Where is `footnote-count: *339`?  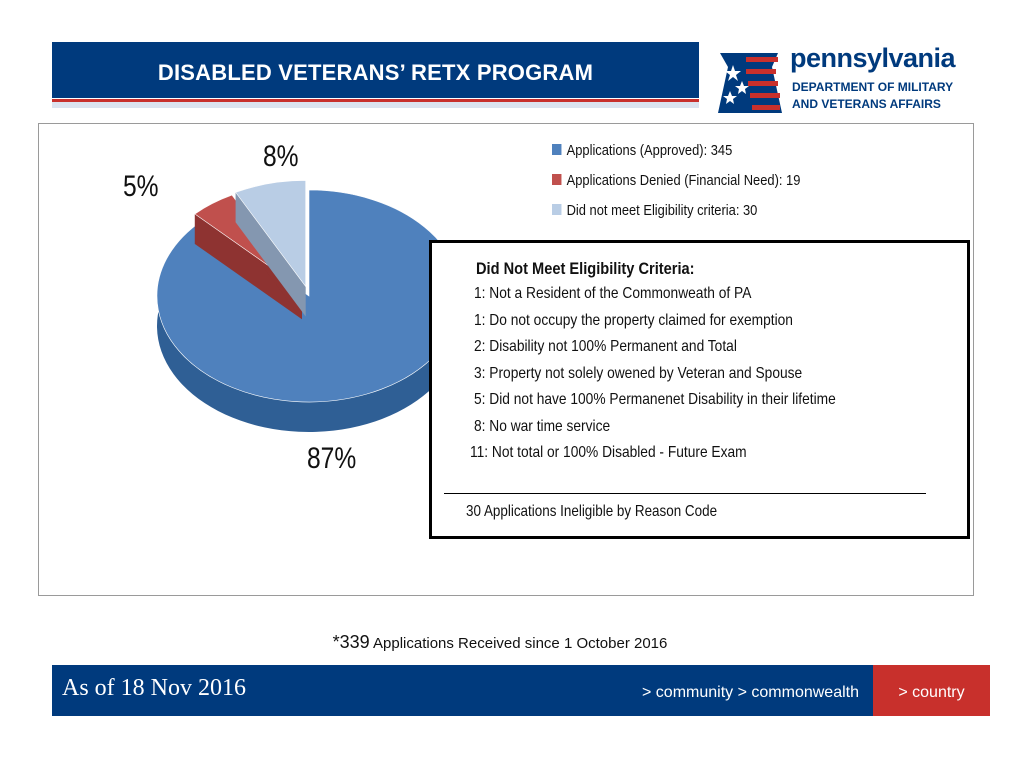 footnote-count: *339 is located at coordinates (351, 642).